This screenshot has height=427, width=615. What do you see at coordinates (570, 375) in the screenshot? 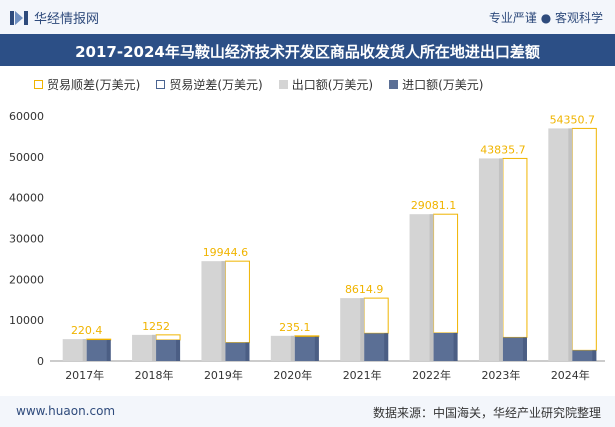
I see `x-tick-label: 2024年` at bounding box center [570, 375].